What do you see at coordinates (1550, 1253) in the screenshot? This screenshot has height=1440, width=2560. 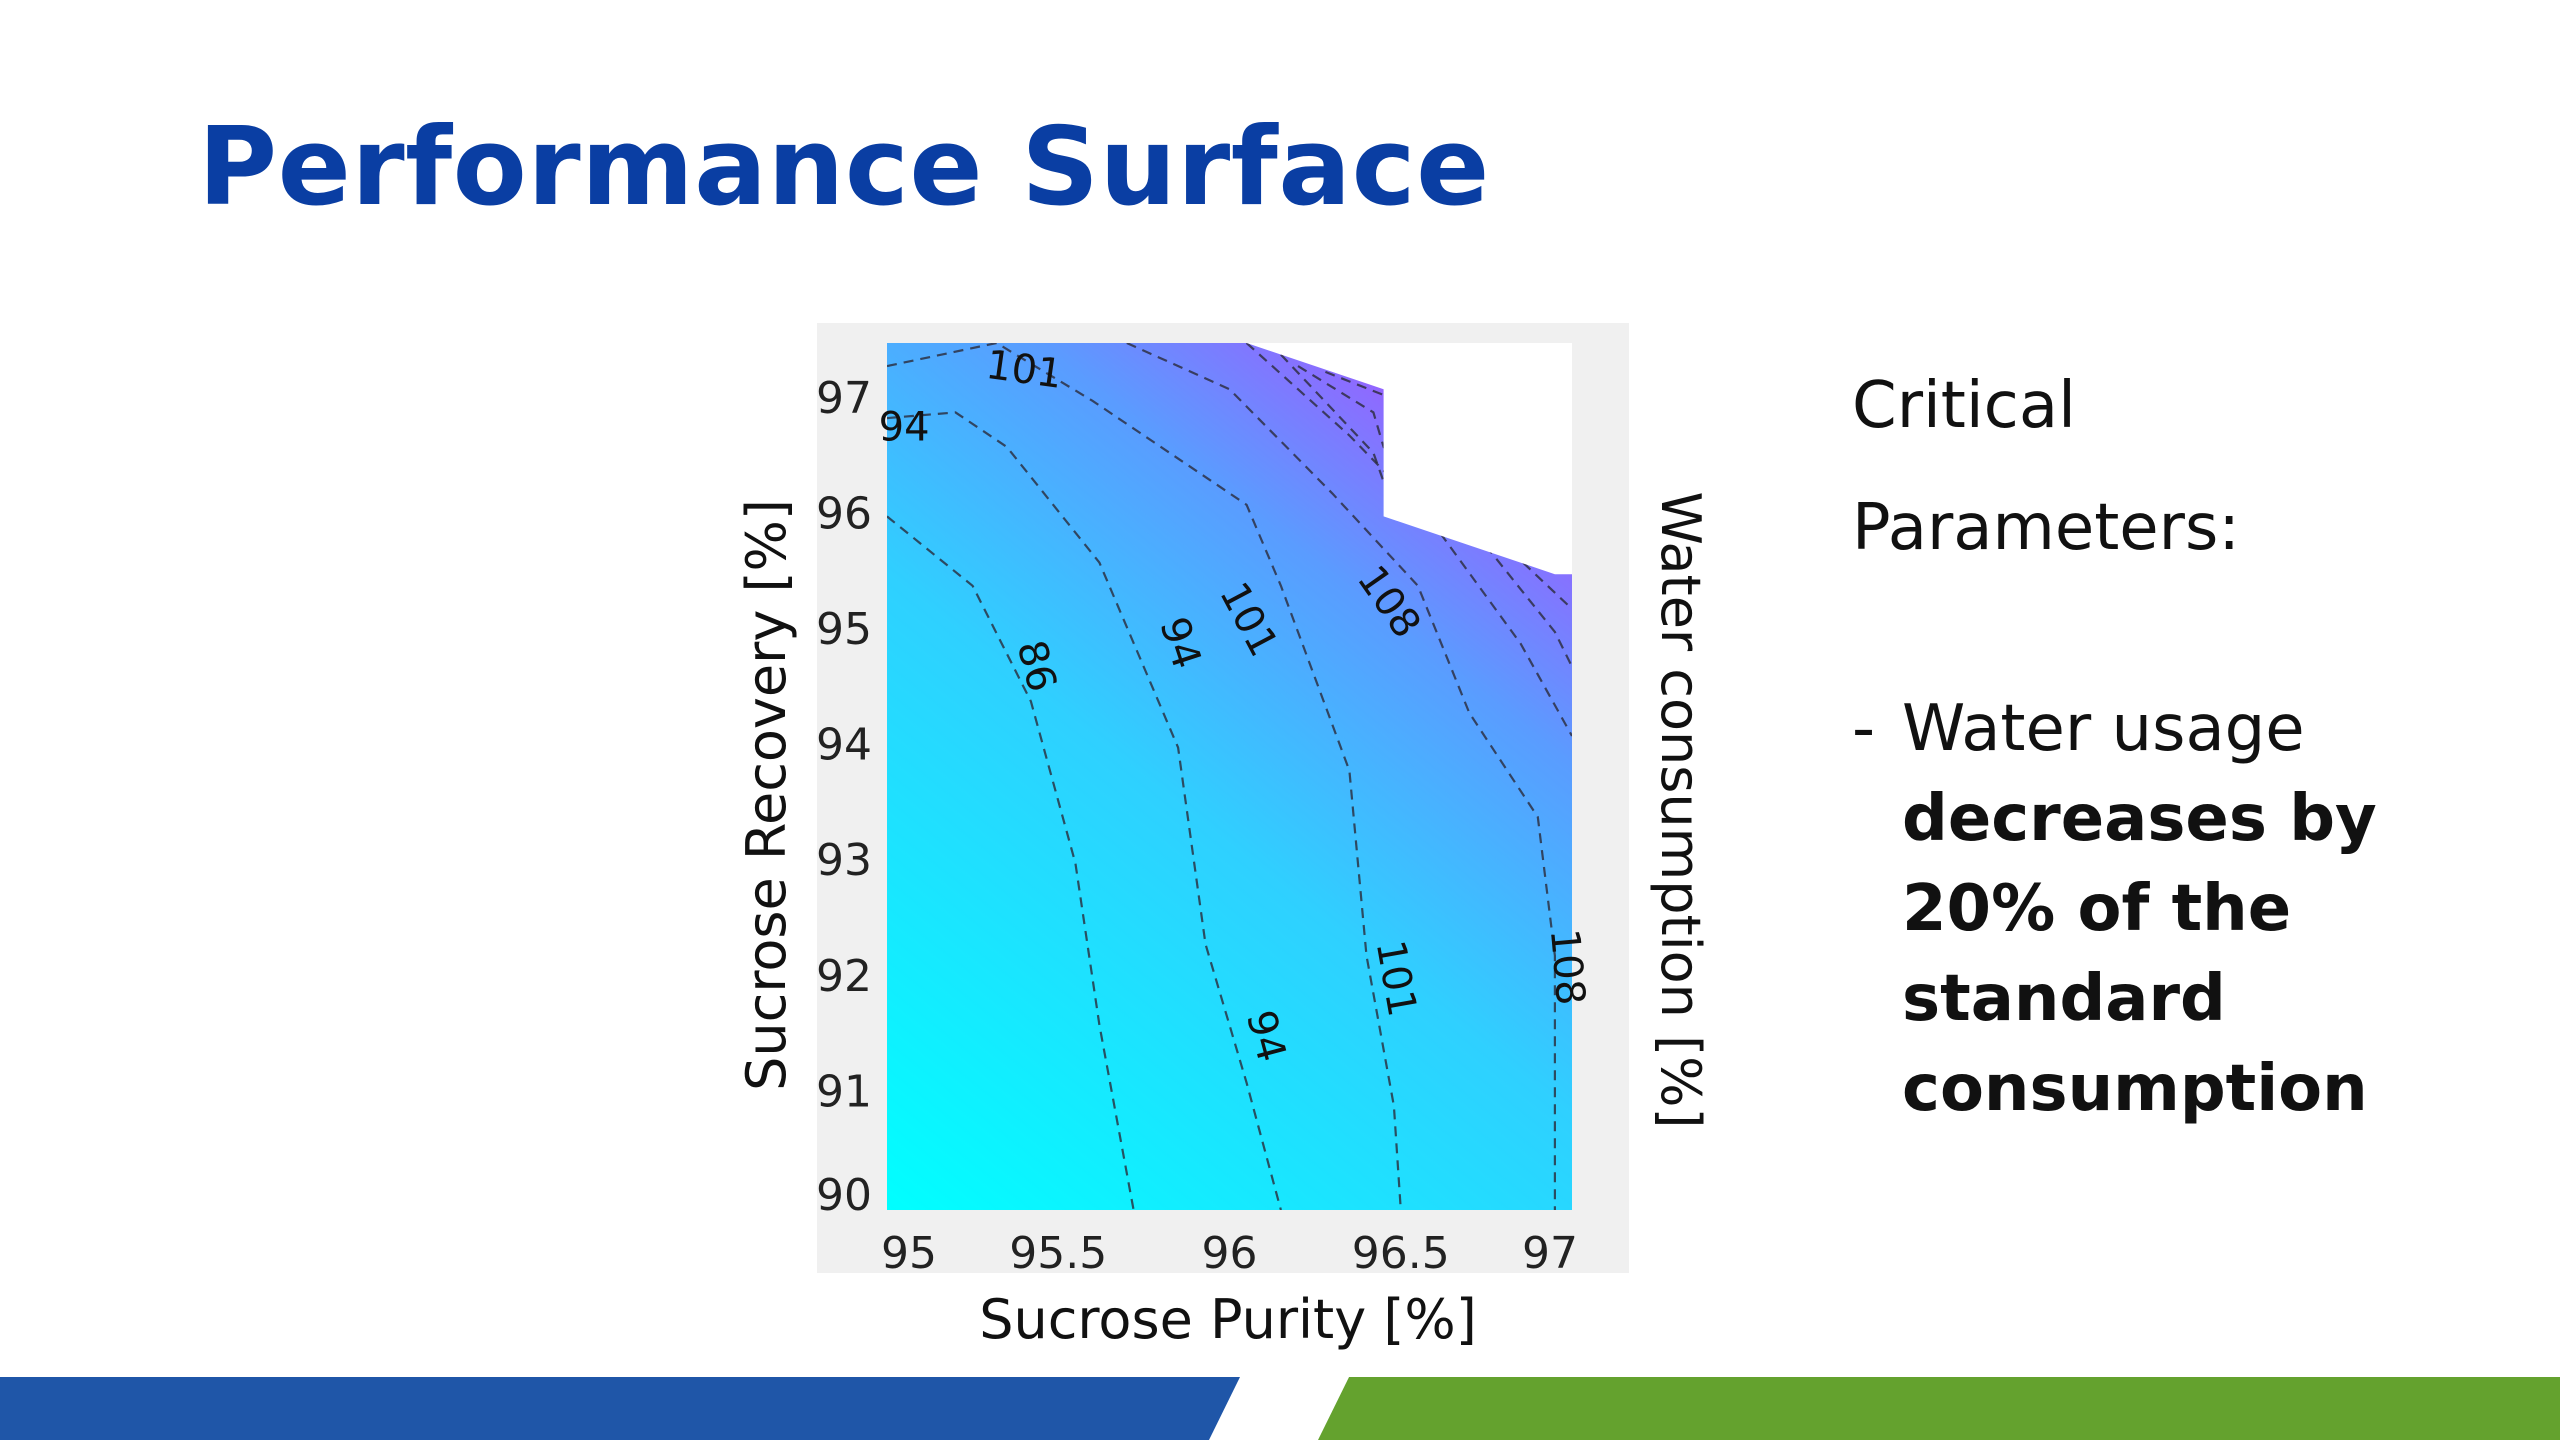 I see `x-tick-label: 97` at bounding box center [1550, 1253].